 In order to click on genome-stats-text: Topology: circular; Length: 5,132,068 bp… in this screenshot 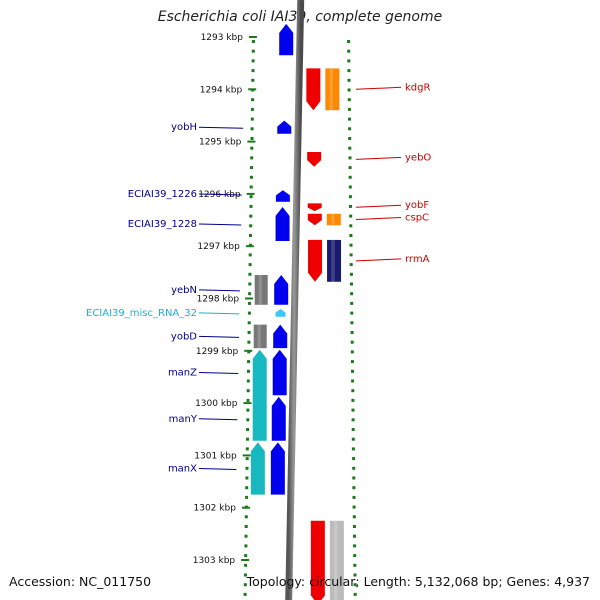, I will do `click(418, 581)`.